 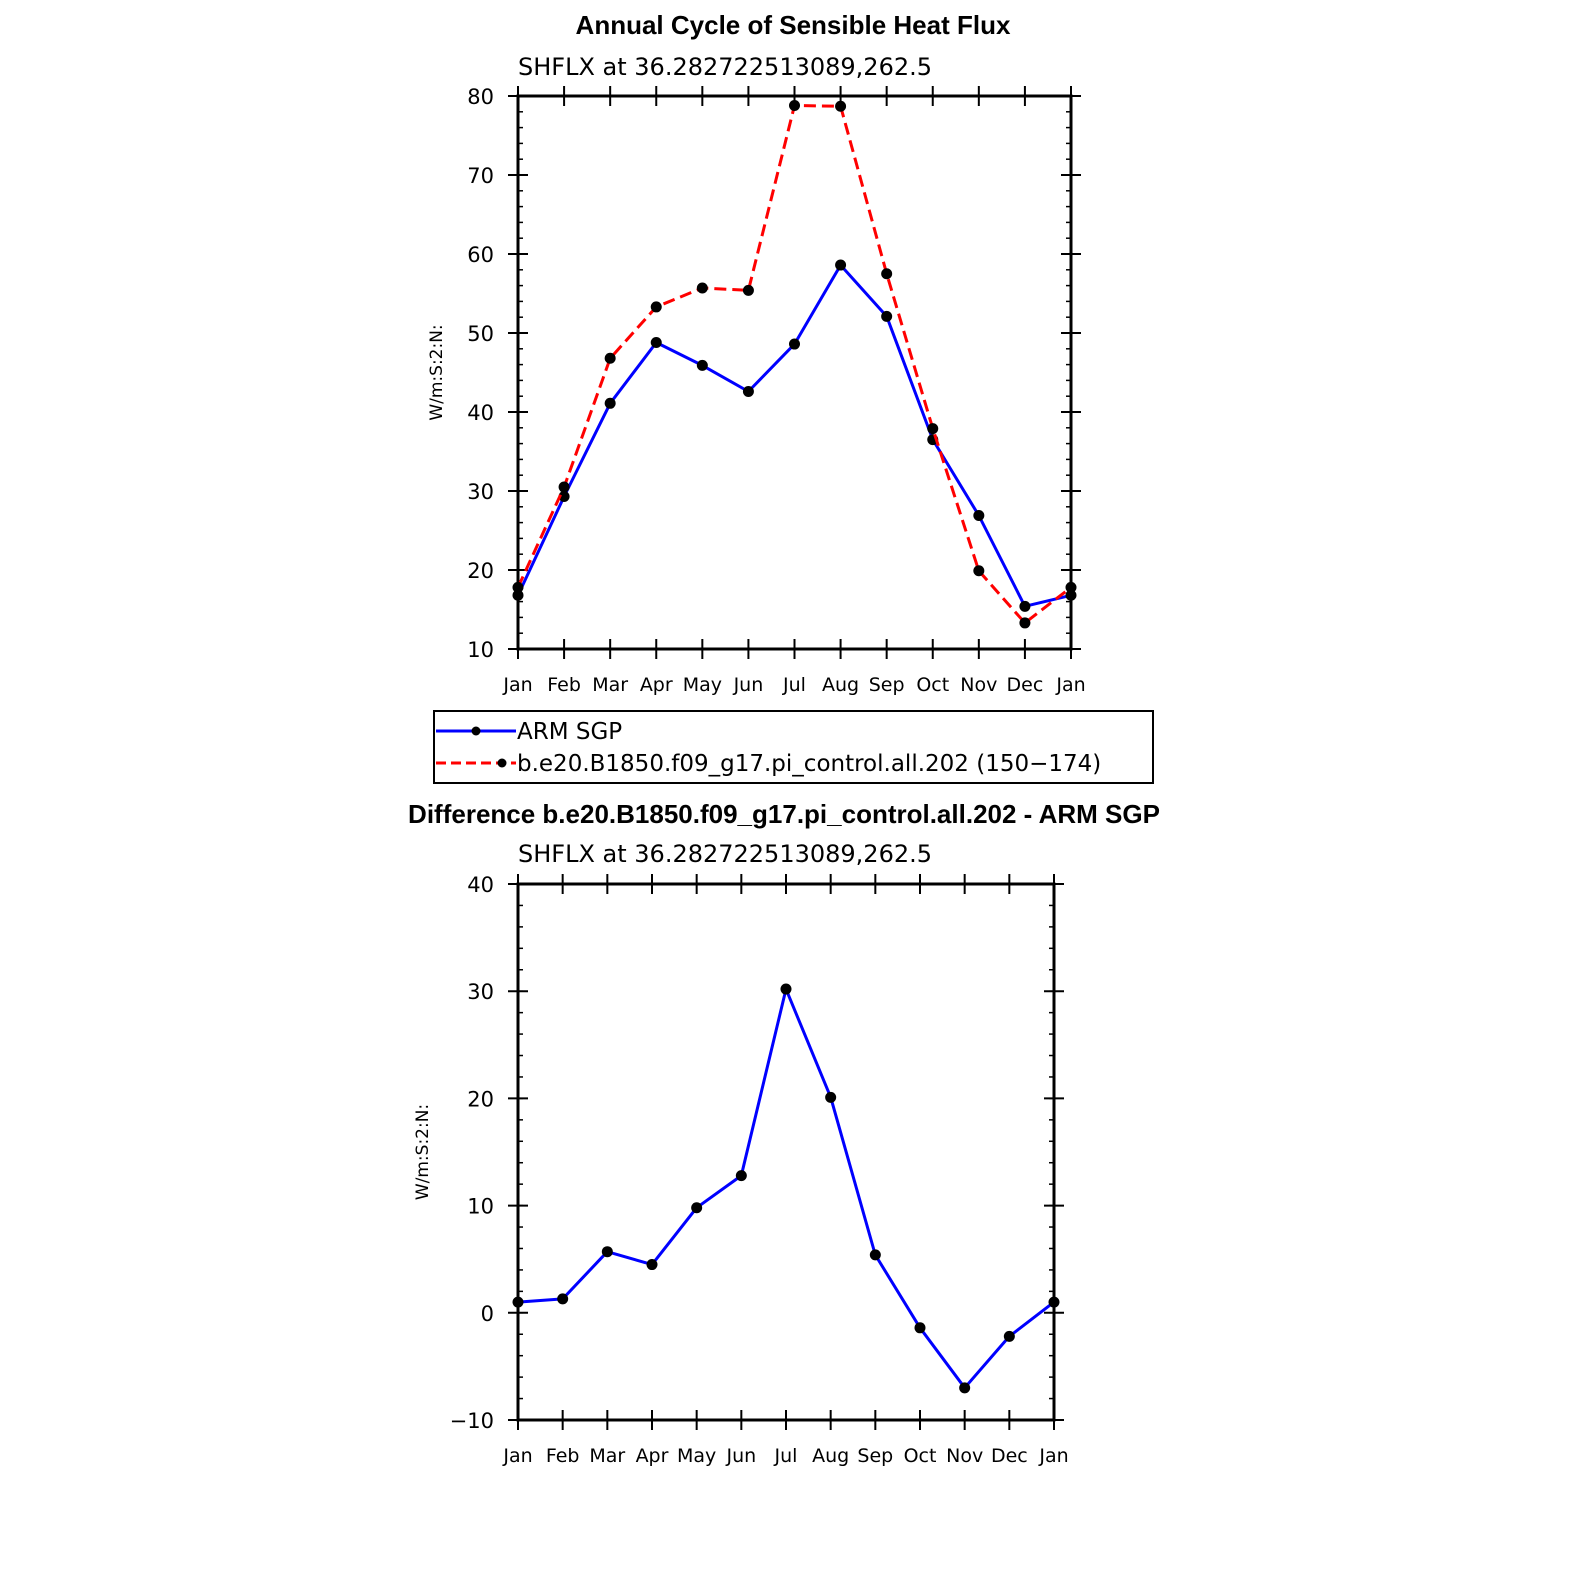 What do you see at coordinates (932, 685) in the screenshot?
I see `chart1-xtick-label: Oct` at bounding box center [932, 685].